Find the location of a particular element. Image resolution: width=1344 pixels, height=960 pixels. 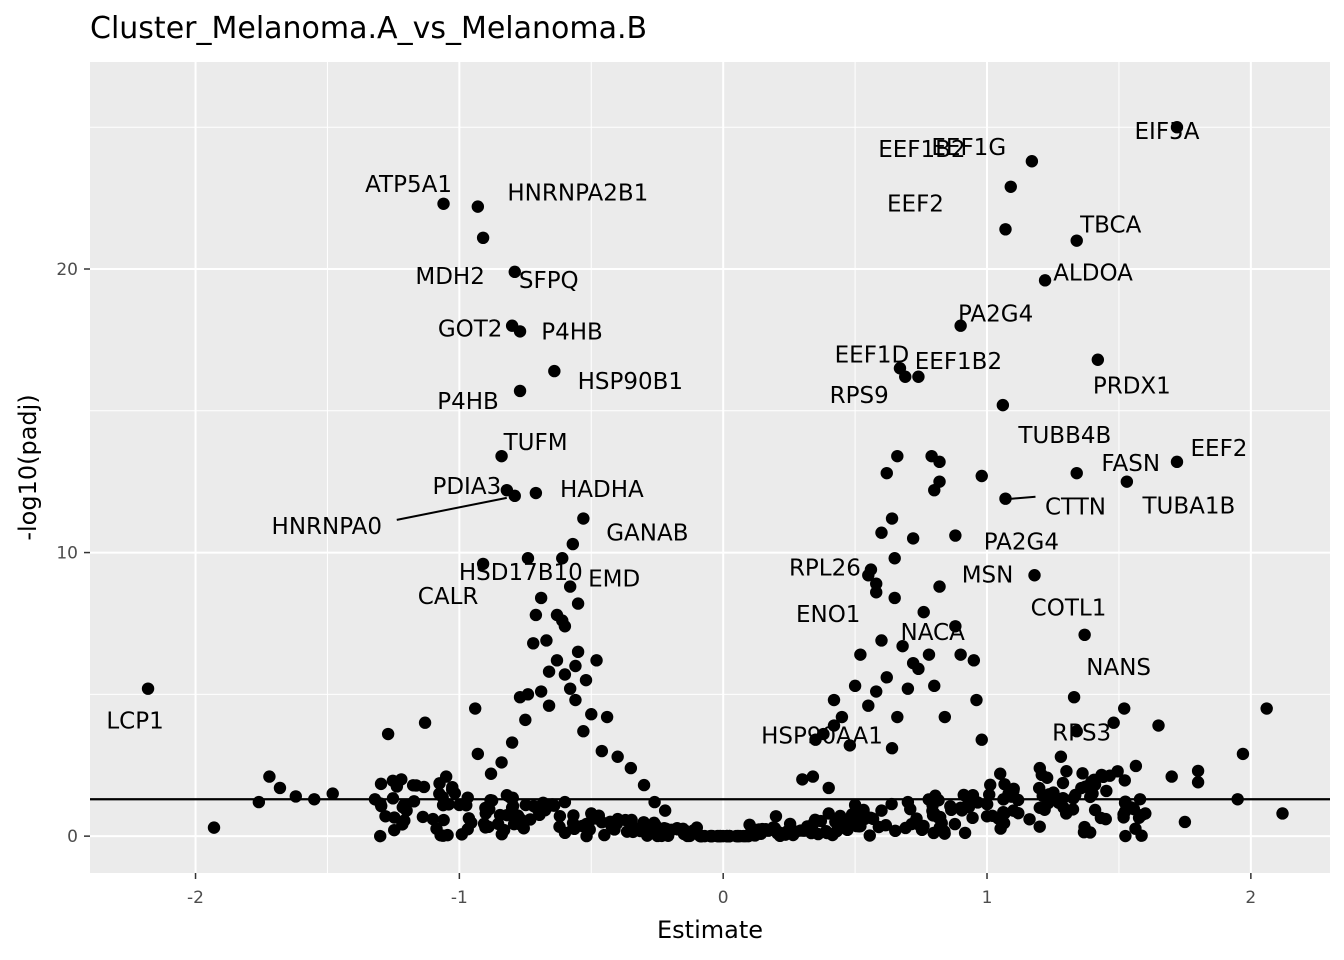

point-label-atp5a1: ATP5A1 is located at coordinates (408, 185).